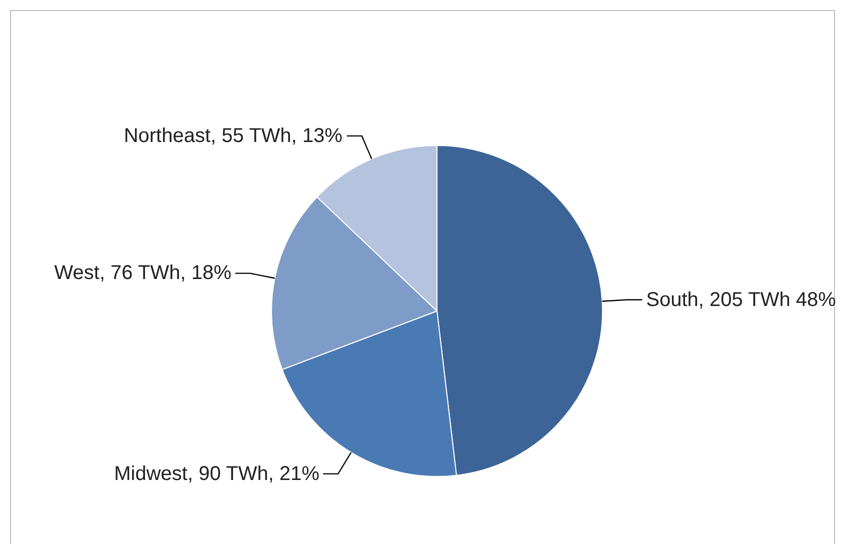 Image resolution: width=841 pixels, height=544 pixels. Describe the element at coordinates (143, 273) in the screenshot. I see `slice-label: West, 76 TWh, 18%` at that location.